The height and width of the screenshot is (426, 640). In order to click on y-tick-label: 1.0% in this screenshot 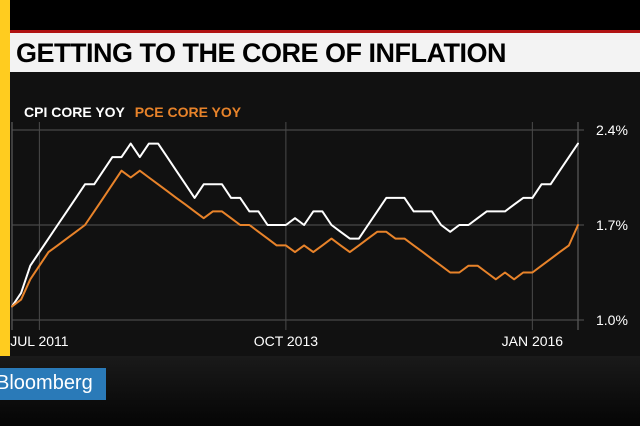, I will do `click(612, 320)`.